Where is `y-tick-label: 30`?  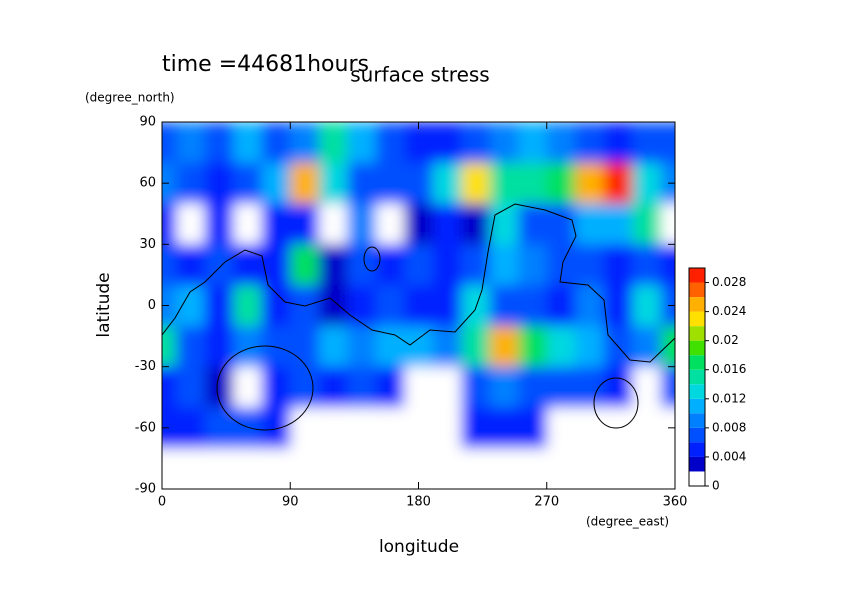
y-tick-label: 30 is located at coordinates (147, 244).